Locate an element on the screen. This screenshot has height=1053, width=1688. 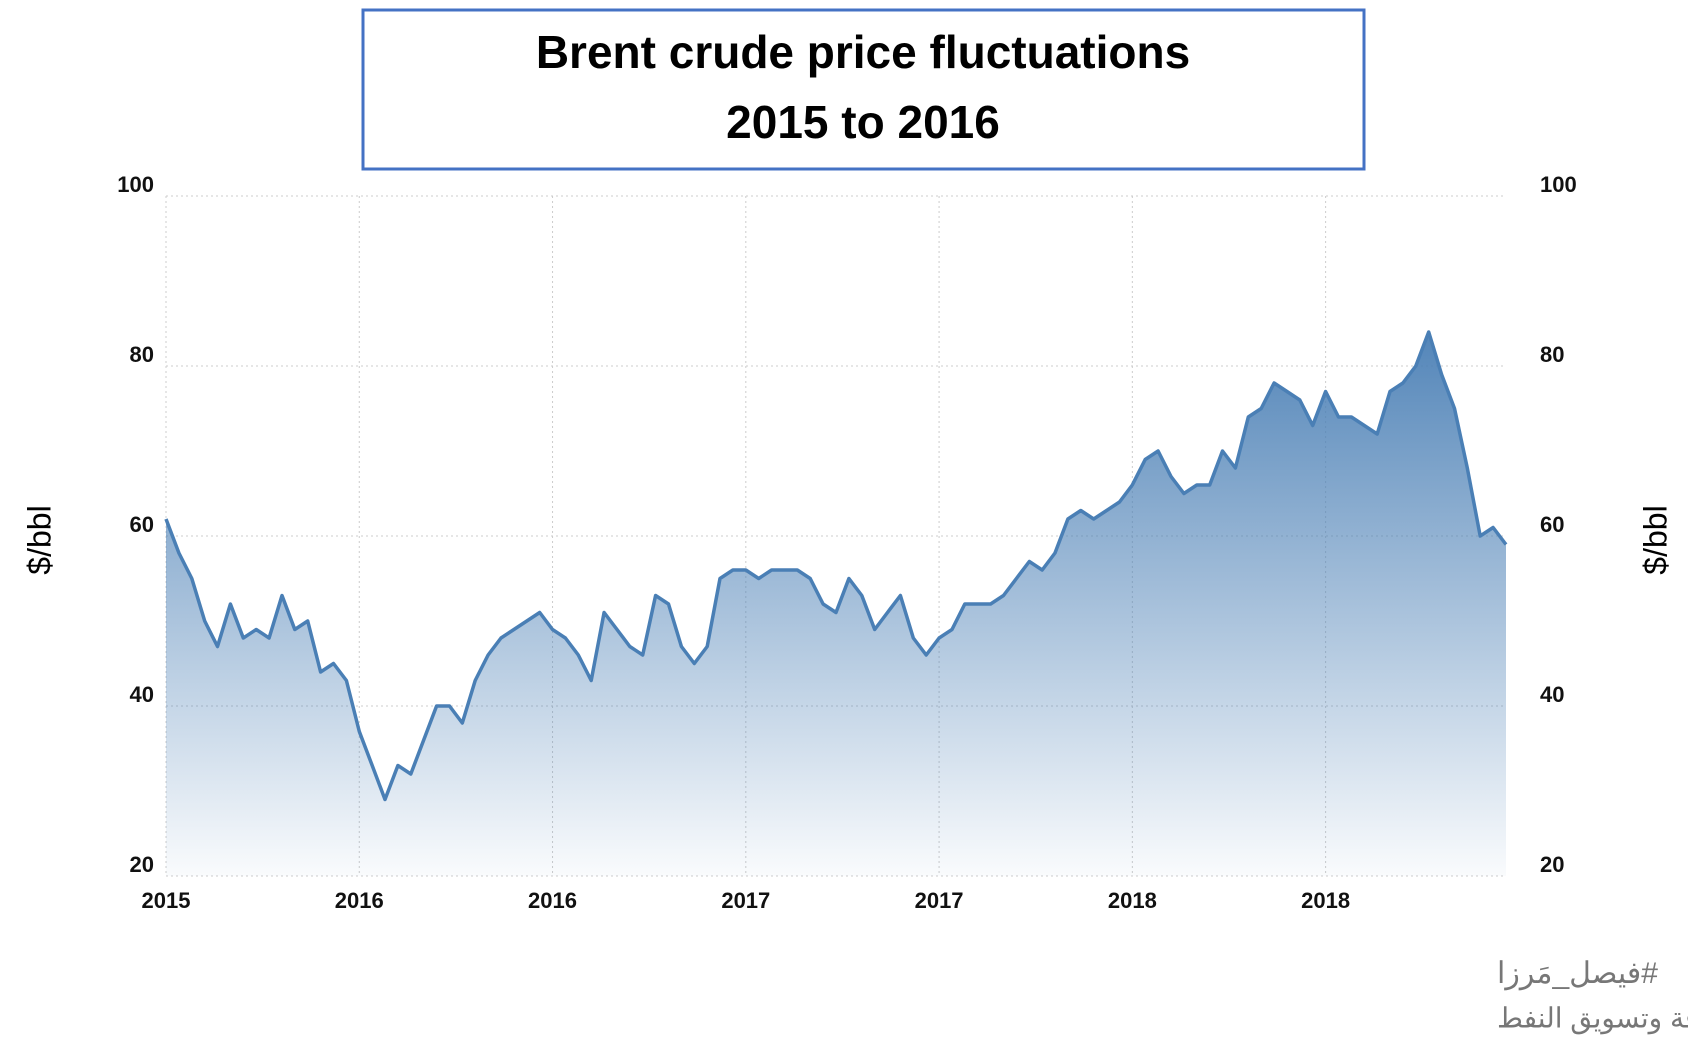
y2-tick-label: 100 is located at coordinates (1558, 184).